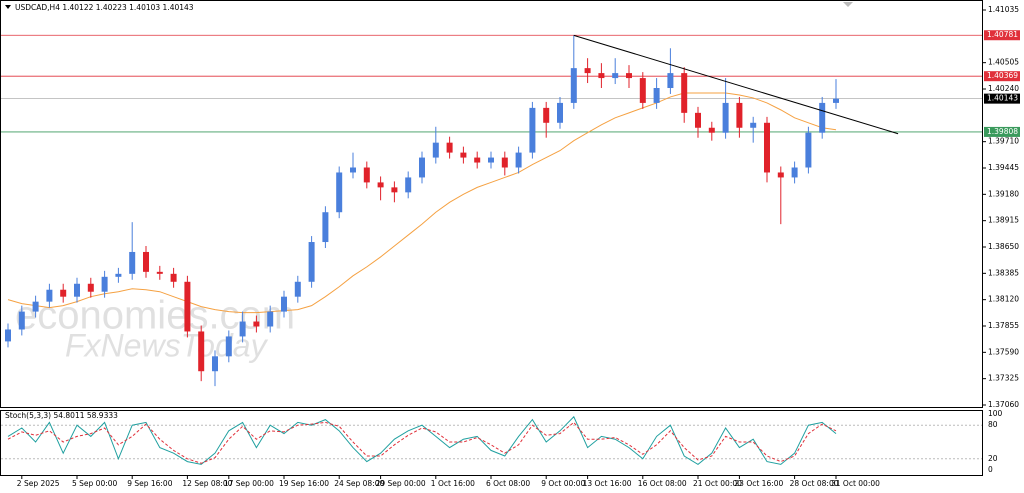 This screenshot has width=1024, height=493. Describe the element at coordinates (1003, 62) in the screenshot. I see `y-tick-label: 1.40505` at that location.